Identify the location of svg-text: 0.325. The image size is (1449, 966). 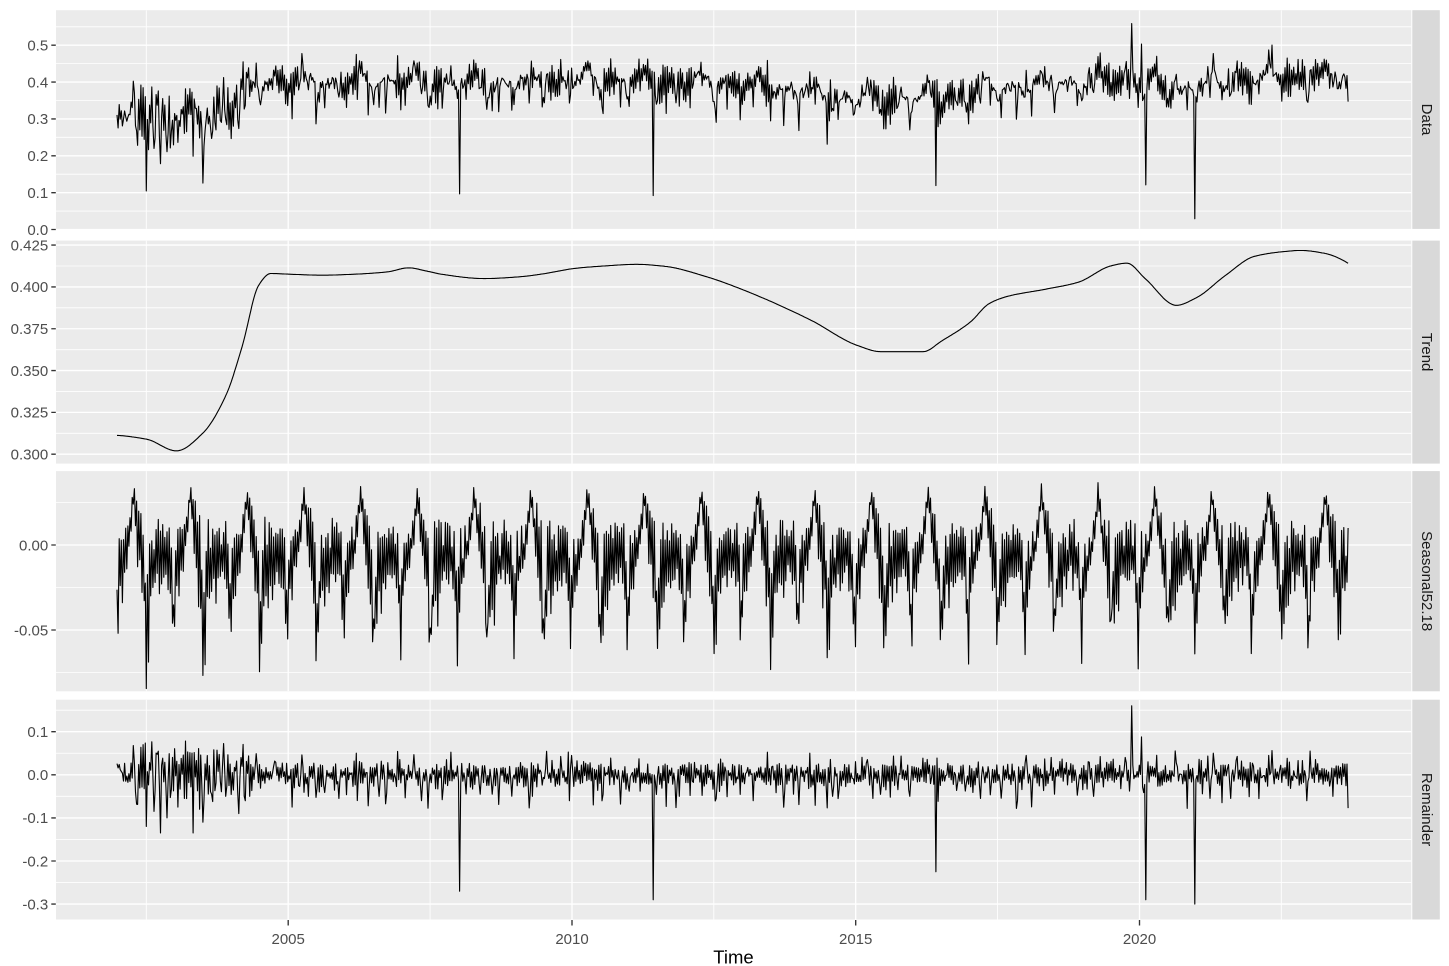
(30, 413).